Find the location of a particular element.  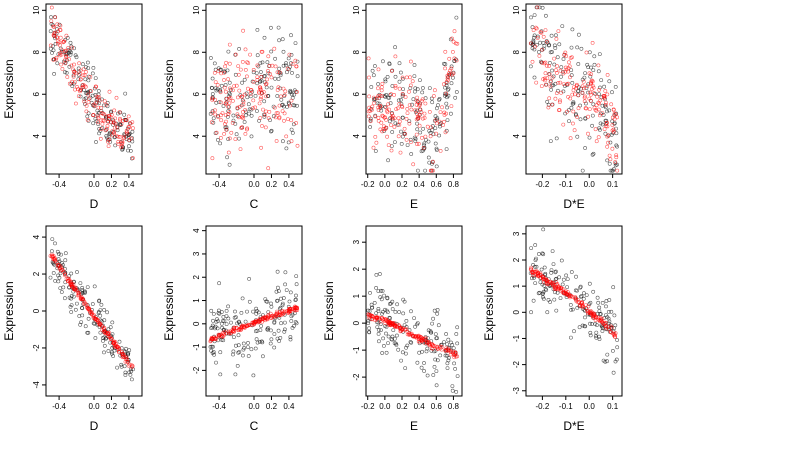

x-tick-label: 0.4 is located at coordinates (420, 406).